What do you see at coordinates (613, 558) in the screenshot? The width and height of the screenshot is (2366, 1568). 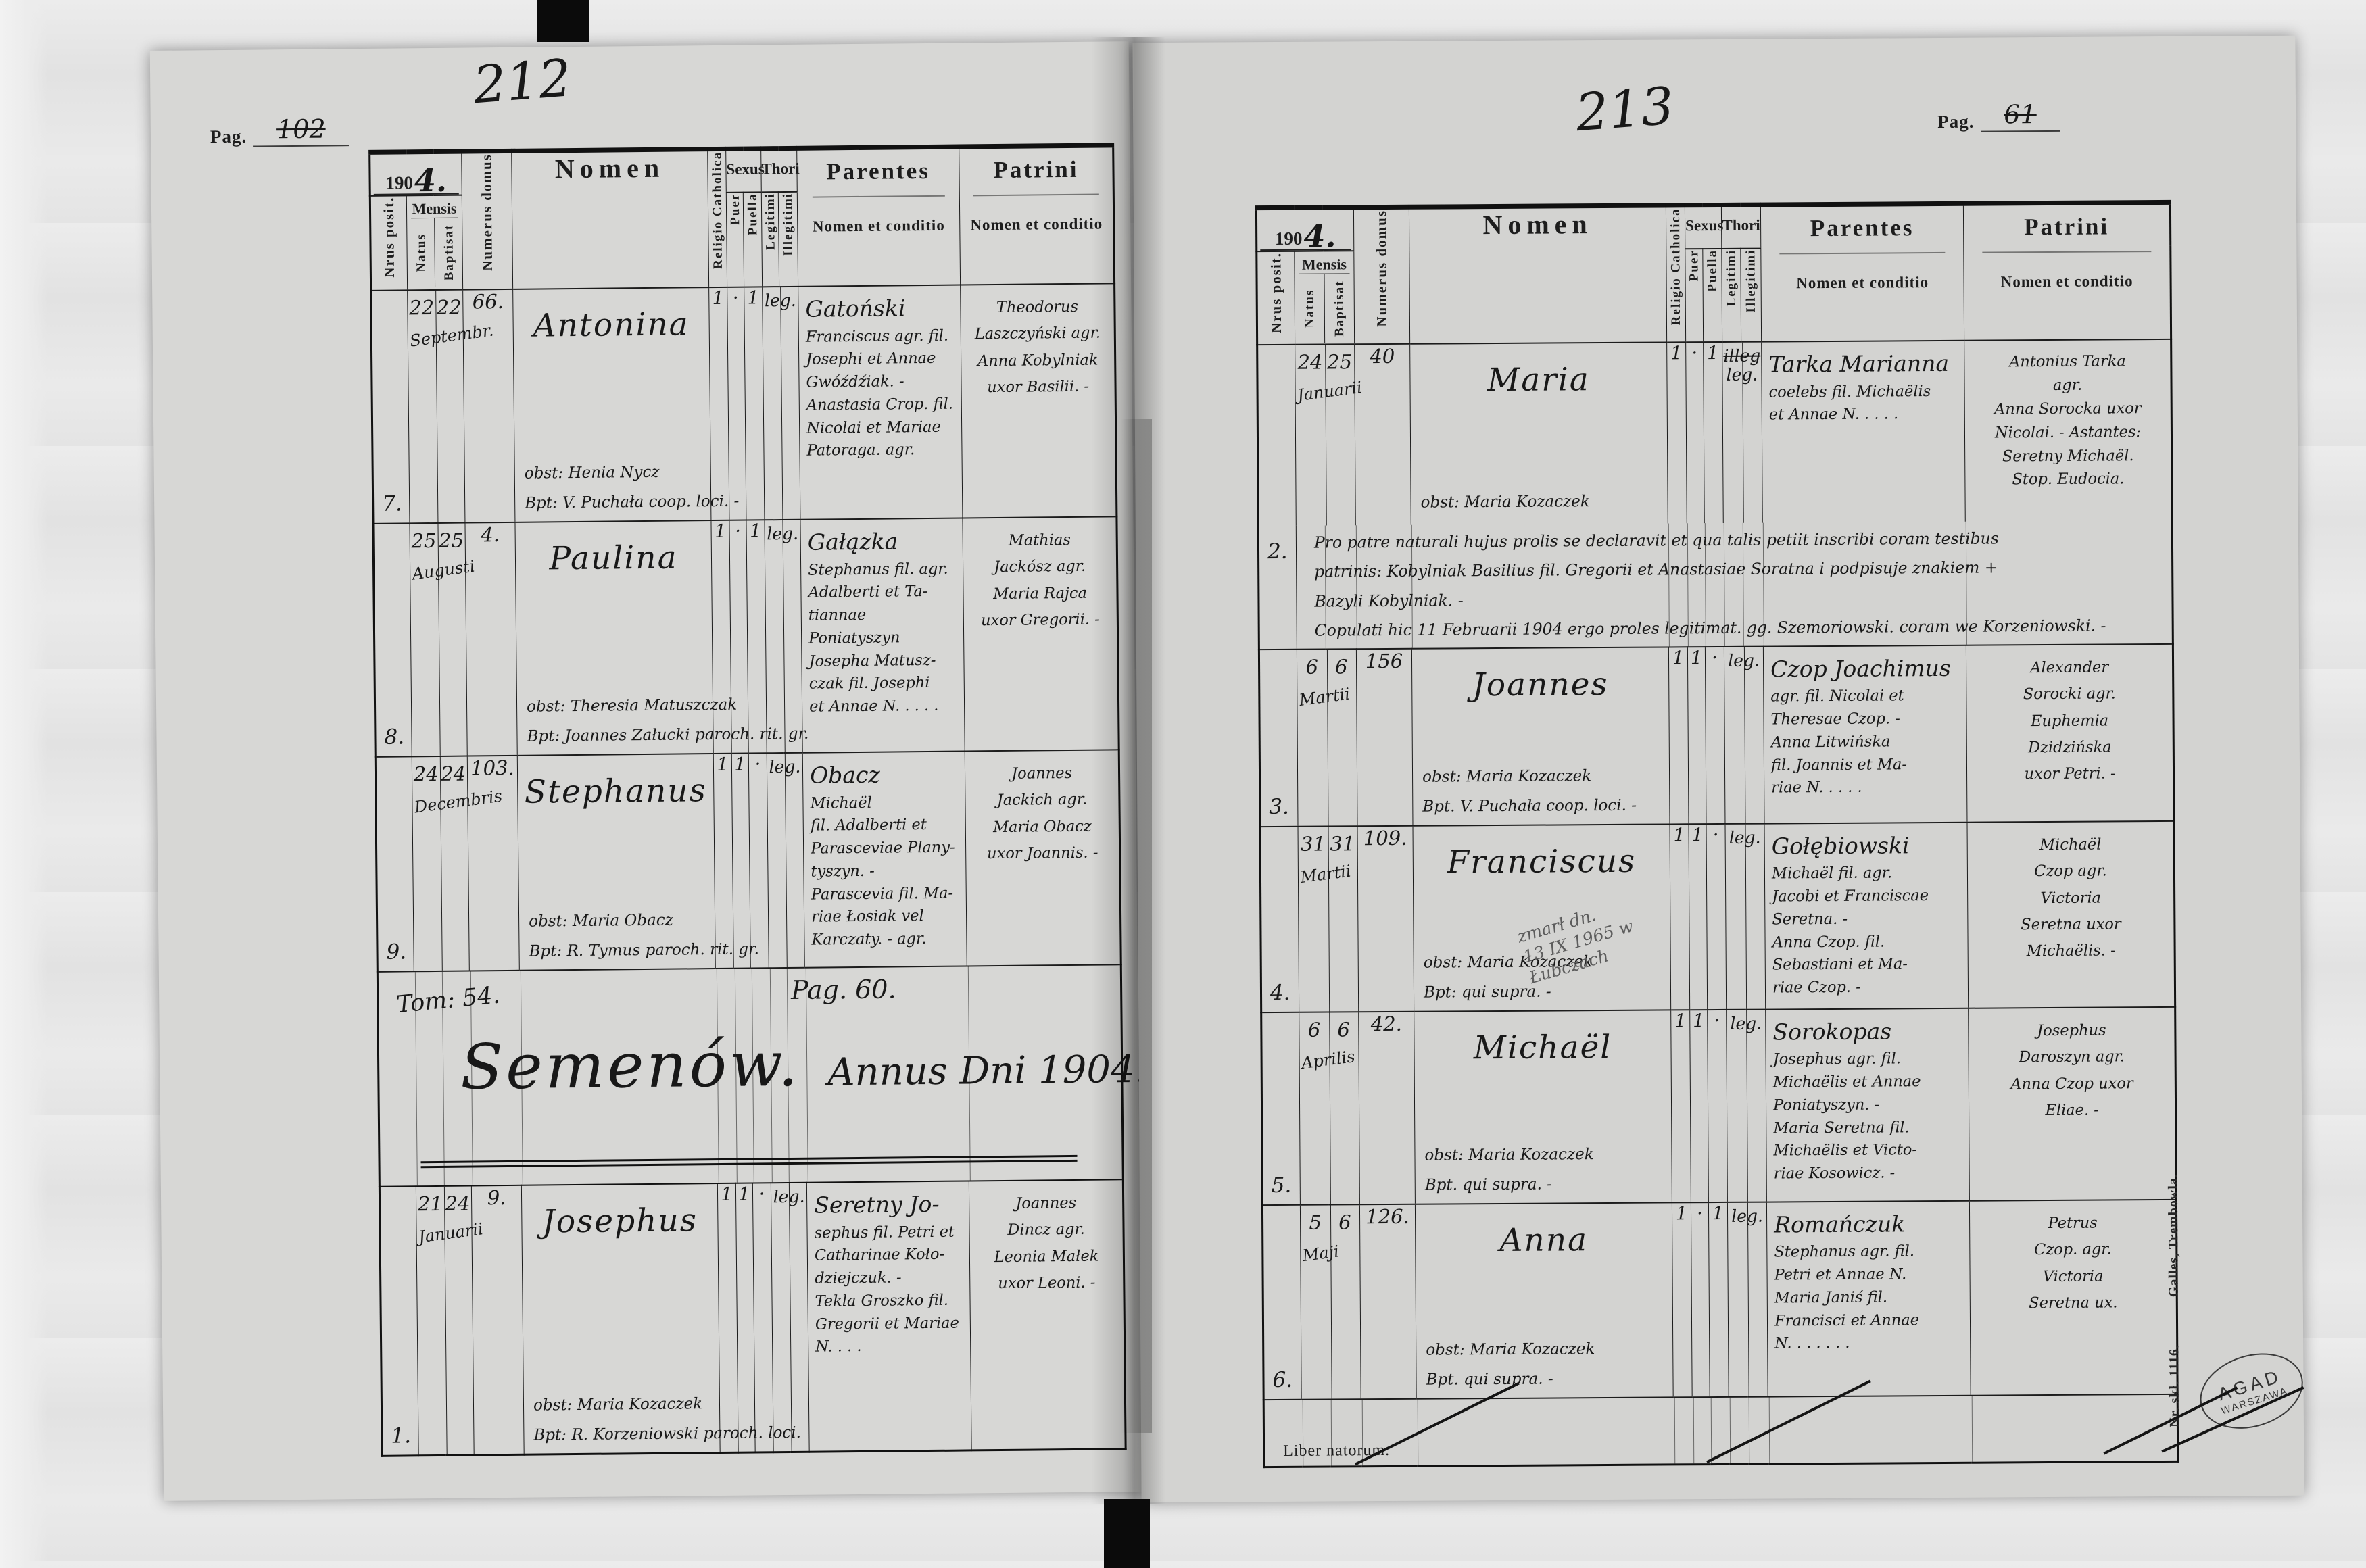 I see `child-name: Paulina` at bounding box center [613, 558].